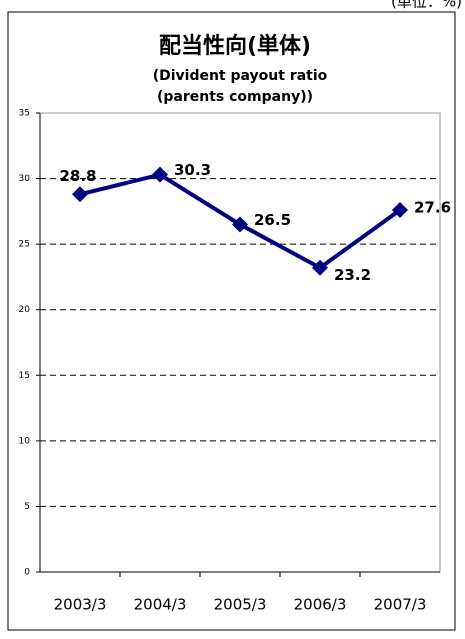 The image size is (465, 639). I want to click on x-tick-label: 2004/3, so click(160, 605).